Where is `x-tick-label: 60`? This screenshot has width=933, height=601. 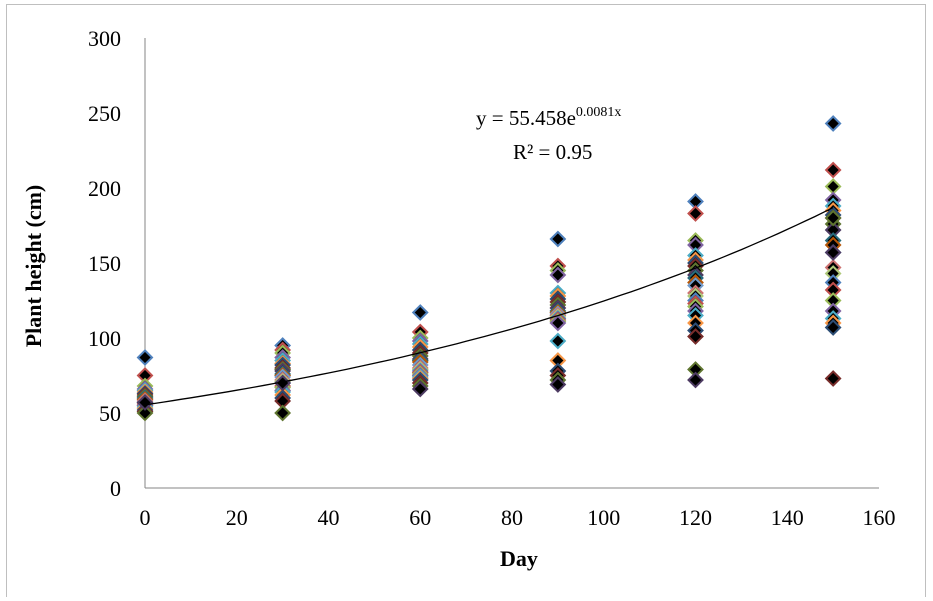
x-tick-label: 60 is located at coordinates (420, 517).